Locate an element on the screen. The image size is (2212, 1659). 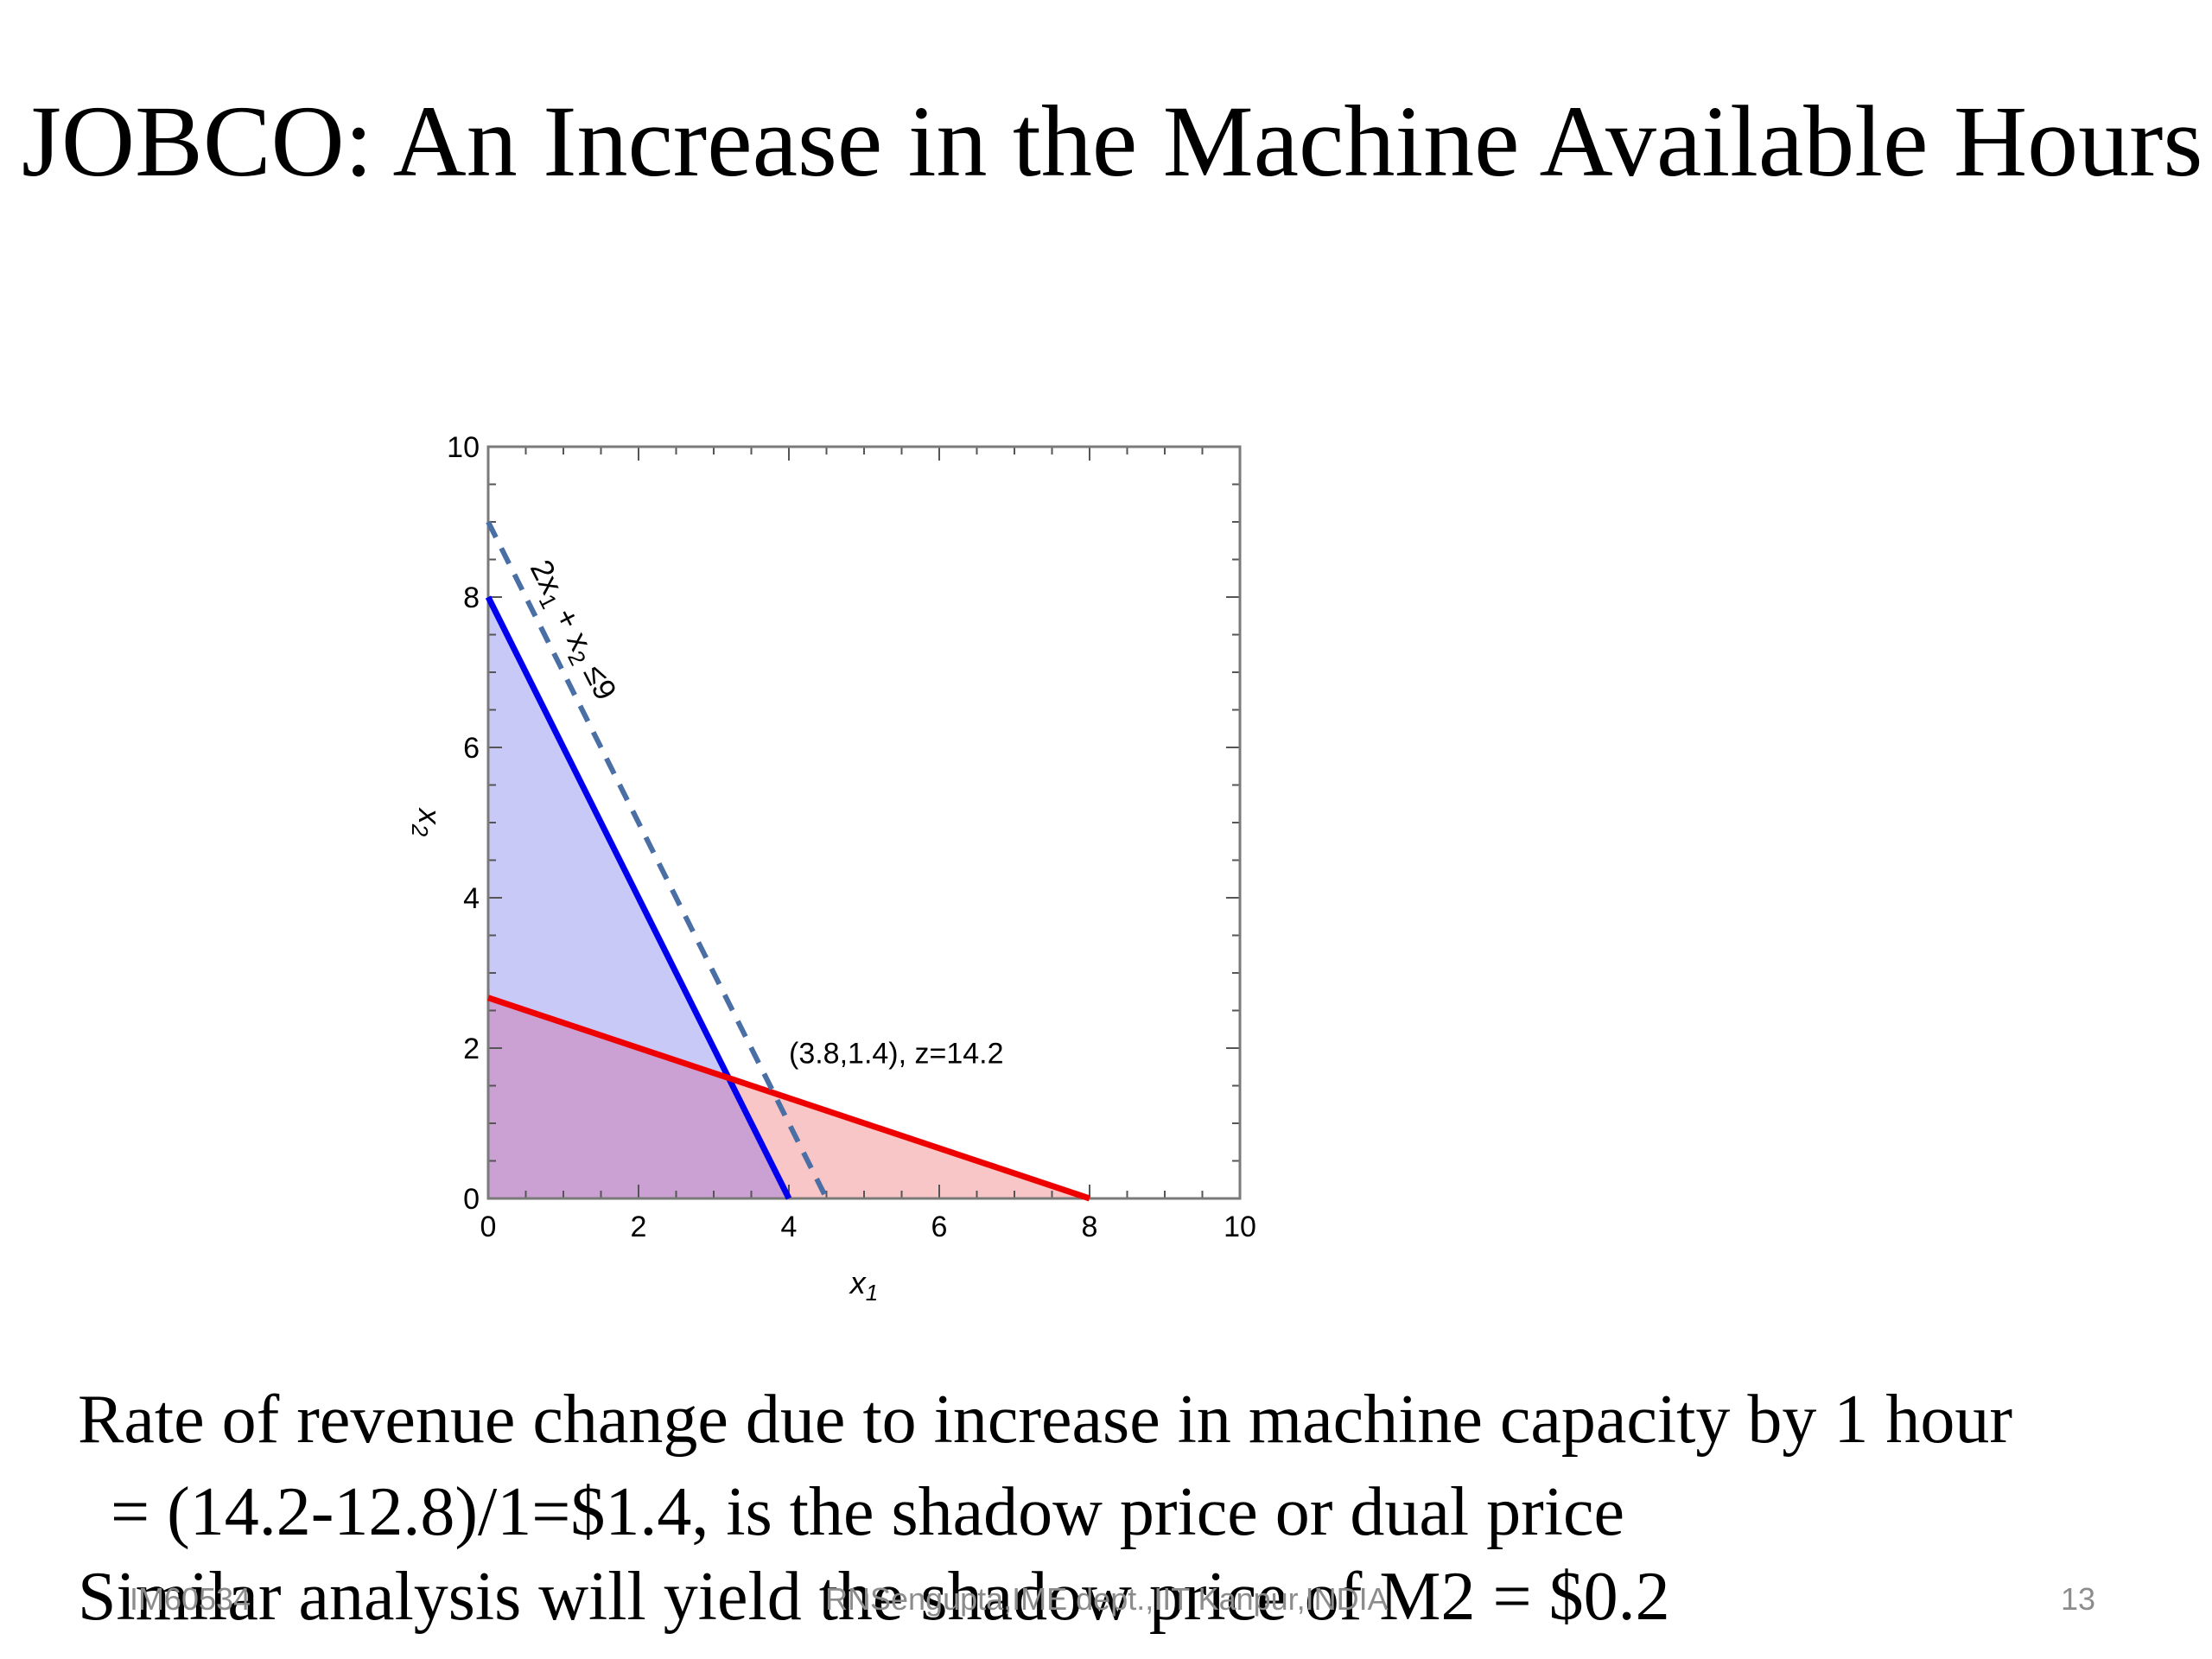
y-tick-label: 4 is located at coordinates (471, 898).